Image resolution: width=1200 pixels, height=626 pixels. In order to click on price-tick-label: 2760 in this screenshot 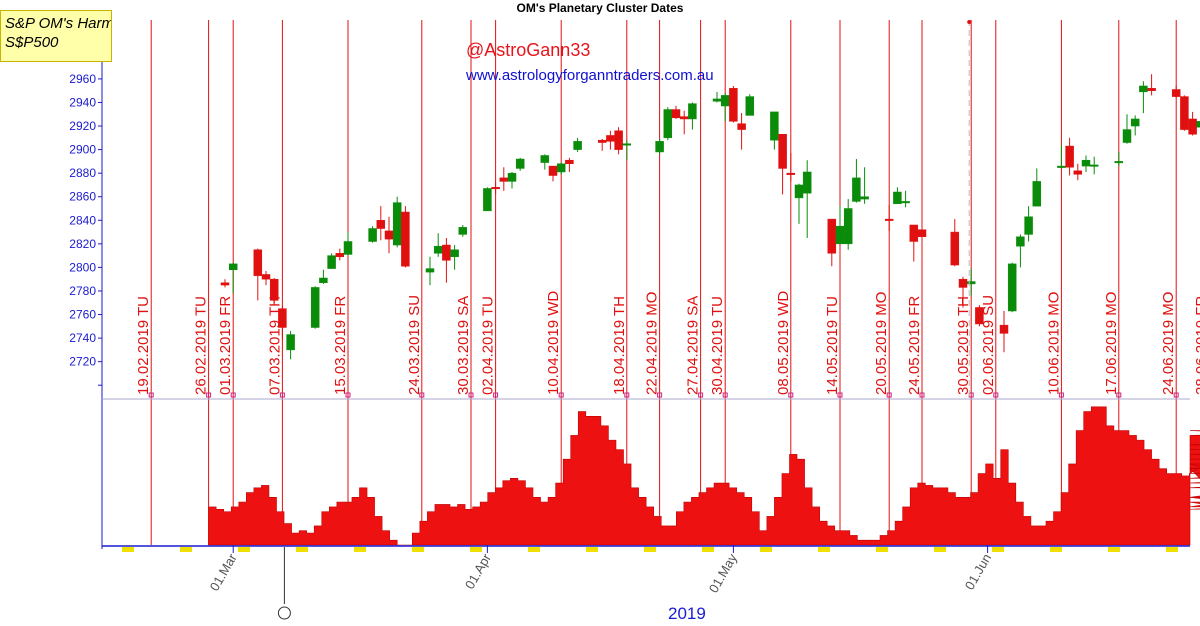, I will do `click(82, 315)`.